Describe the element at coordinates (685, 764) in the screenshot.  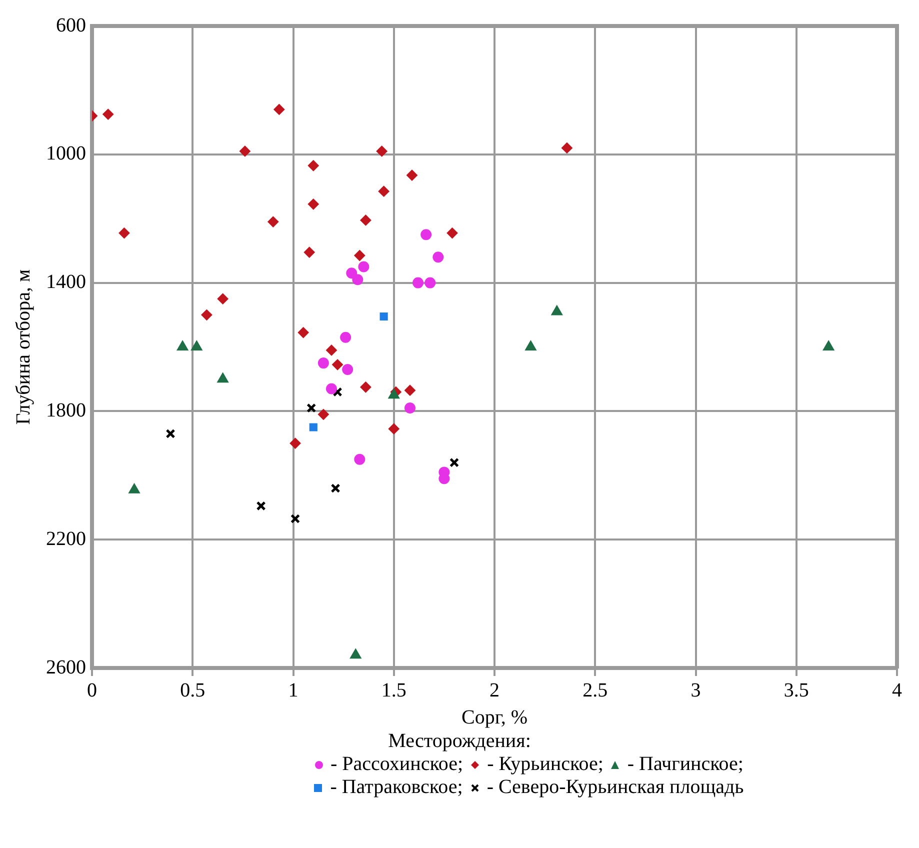
I see `legend-label: - Пачгинское;` at that location.